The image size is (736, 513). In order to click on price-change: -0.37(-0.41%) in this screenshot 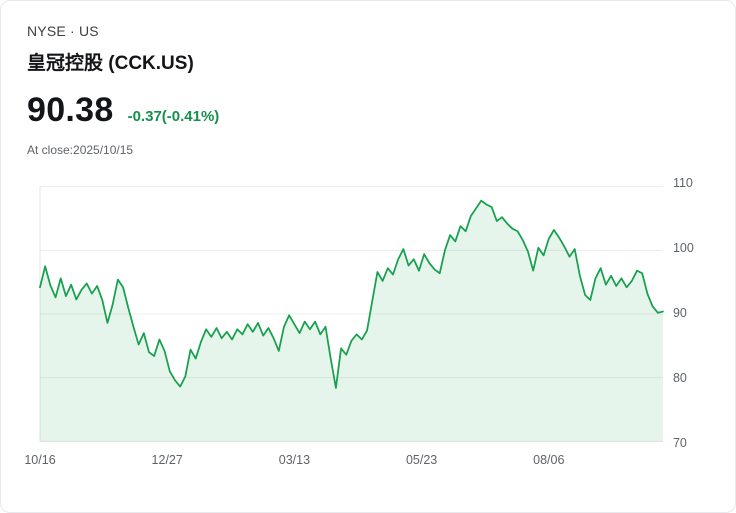, I will do `click(173, 116)`.